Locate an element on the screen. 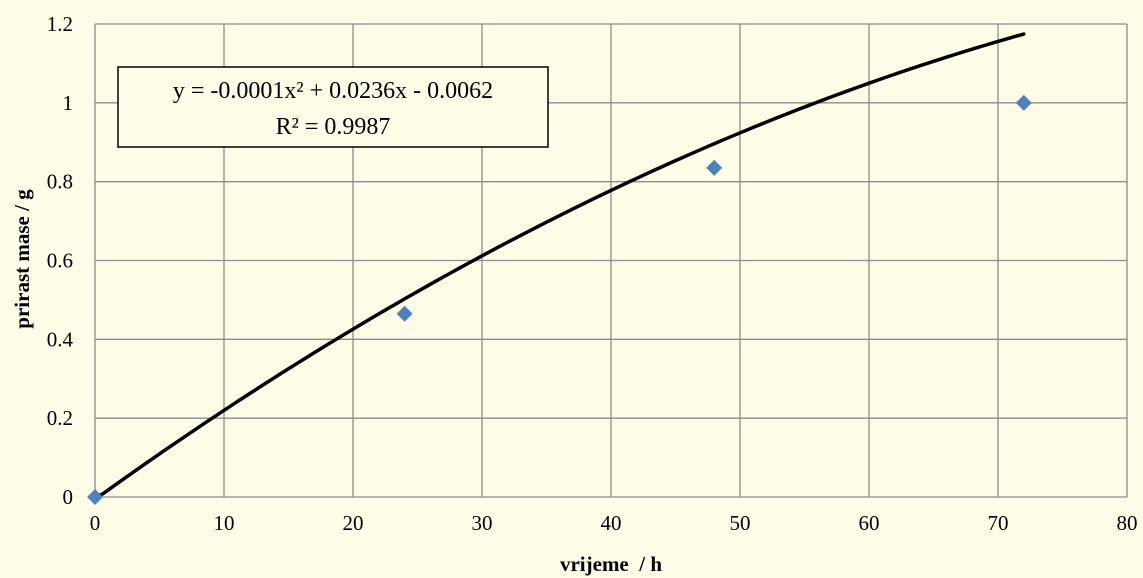  x-tick-label: 80 is located at coordinates (1127, 523).